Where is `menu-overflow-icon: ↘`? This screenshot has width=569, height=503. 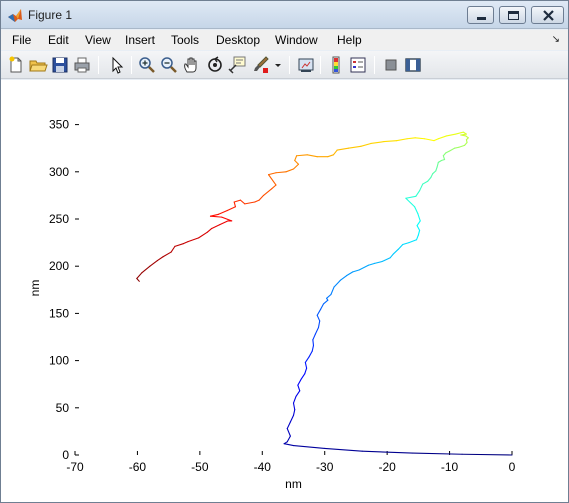
menu-overflow-icon: ↘ is located at coordinates (555, 39).